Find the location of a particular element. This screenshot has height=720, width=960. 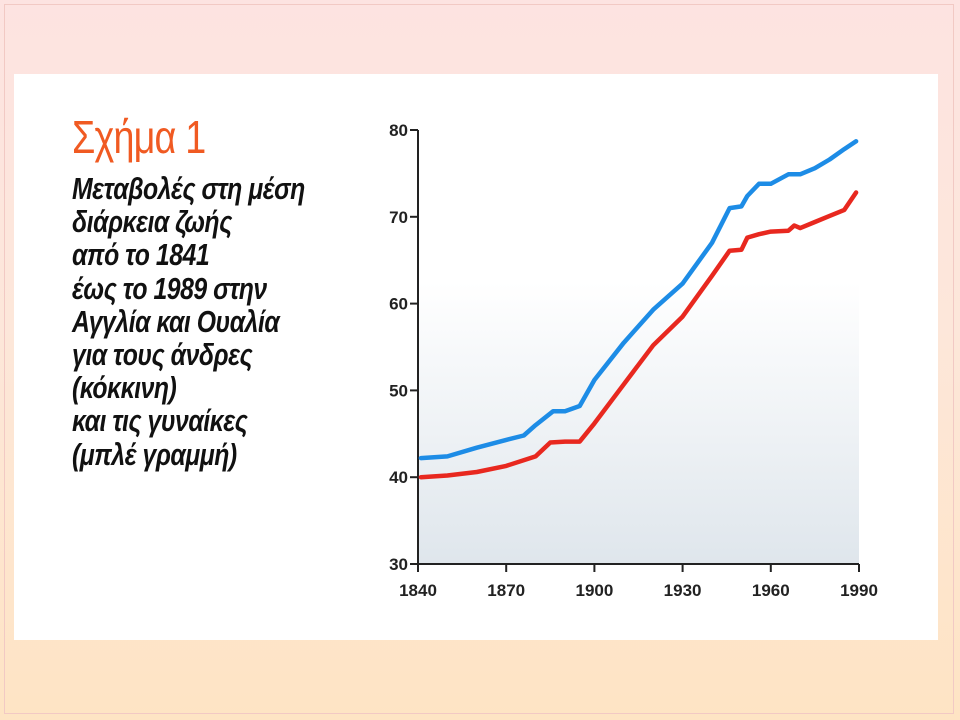

figure-label: Σχήμα 1 is located at coordinates (139, 137).